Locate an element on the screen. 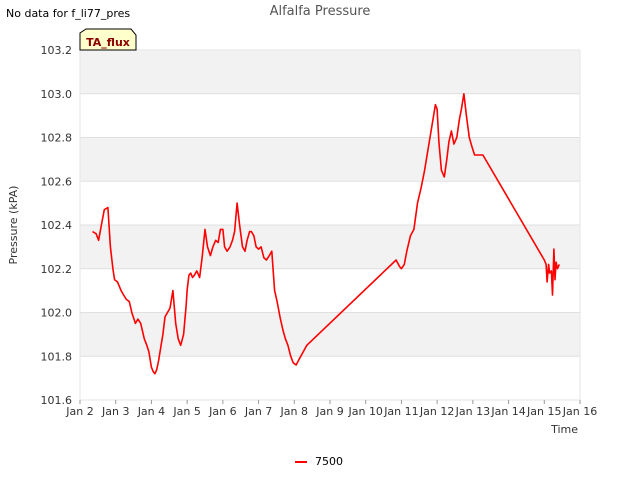 This screenshot has width=640, height=480. y-tick-label: 102.4 is located at coordinates (57, 225).